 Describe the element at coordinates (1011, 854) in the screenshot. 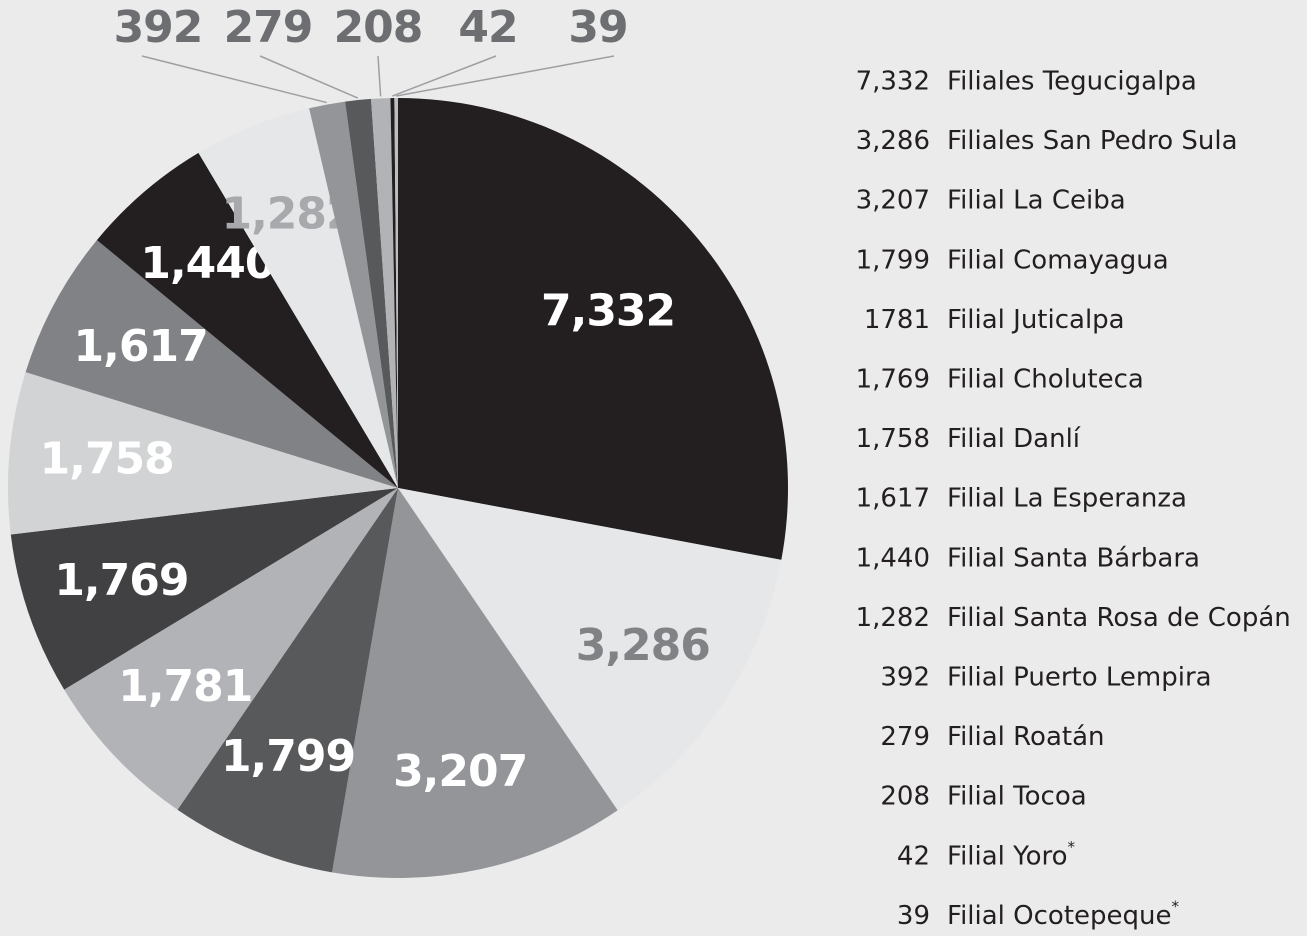

I see `legend-label: Filial Yoro*` at that location.